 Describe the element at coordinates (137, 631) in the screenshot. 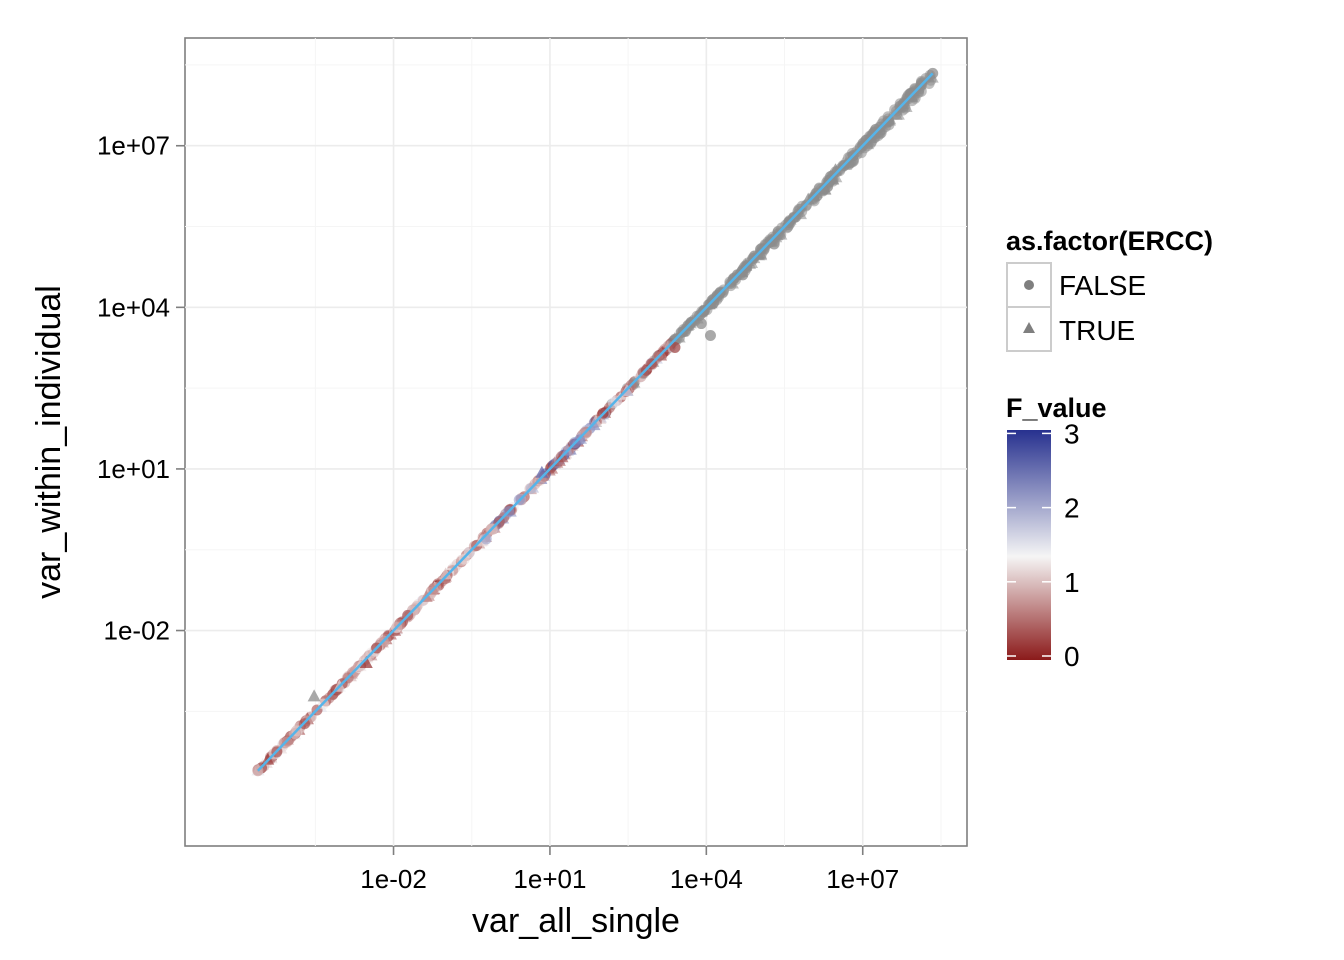

I see `y-tick-label: 1e-02` at that location.